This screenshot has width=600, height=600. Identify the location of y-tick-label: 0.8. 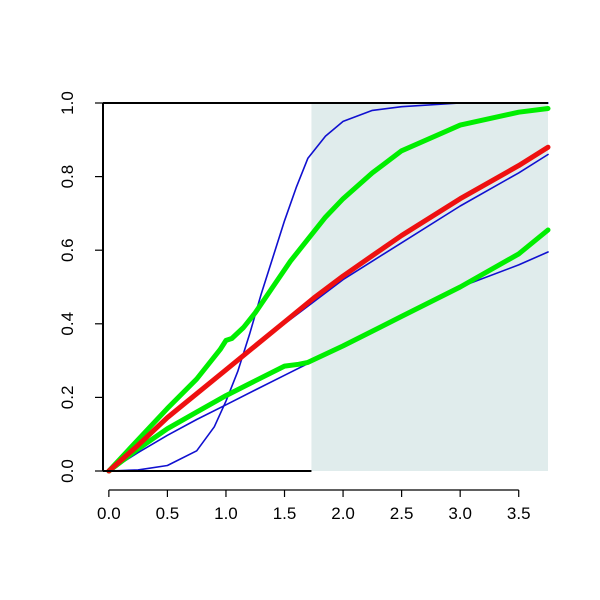
(67, 177).